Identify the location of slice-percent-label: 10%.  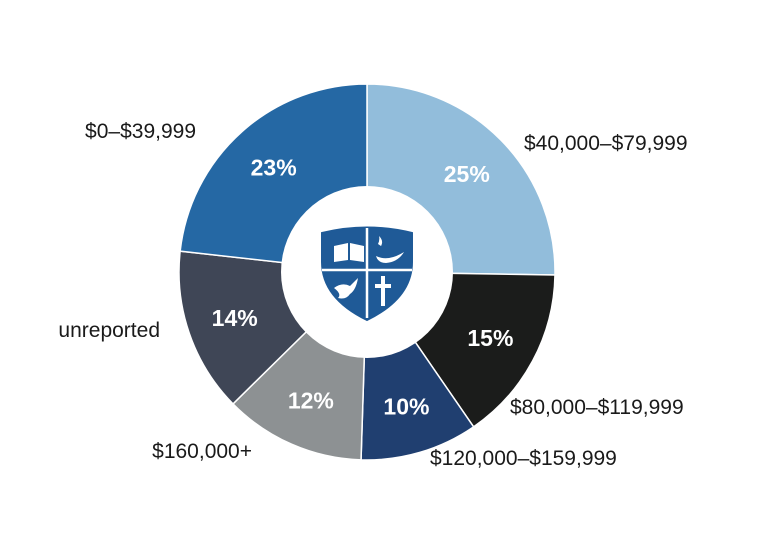
(406, 406).